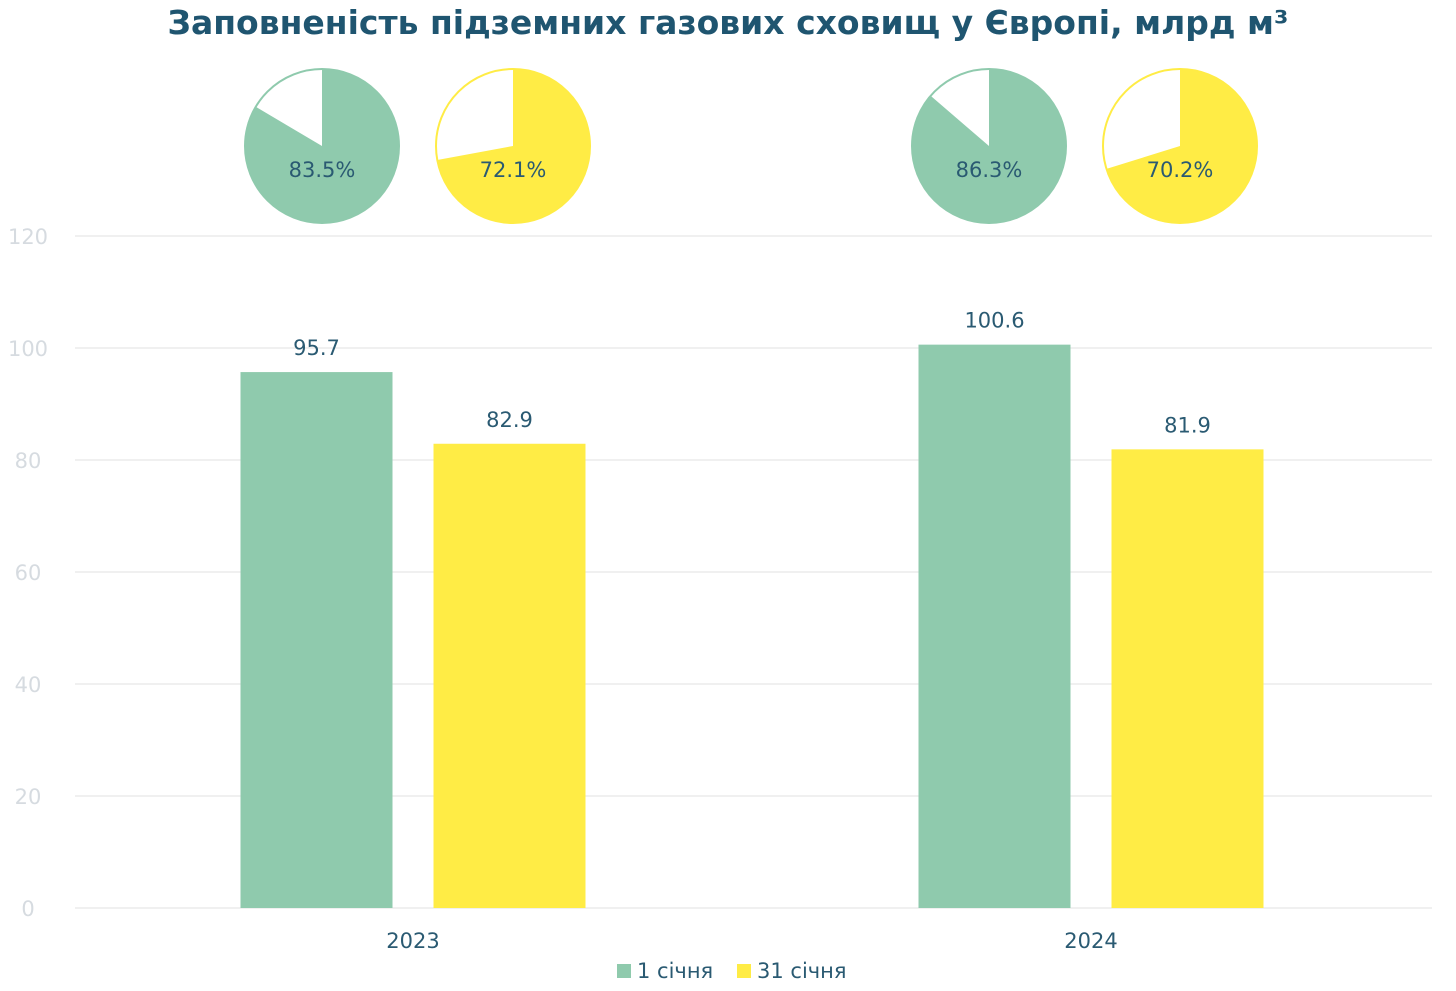  Describe the element at coordinates (989, 170) in the screenshot. I see `pie-percent-label: 86.3%` at that location.